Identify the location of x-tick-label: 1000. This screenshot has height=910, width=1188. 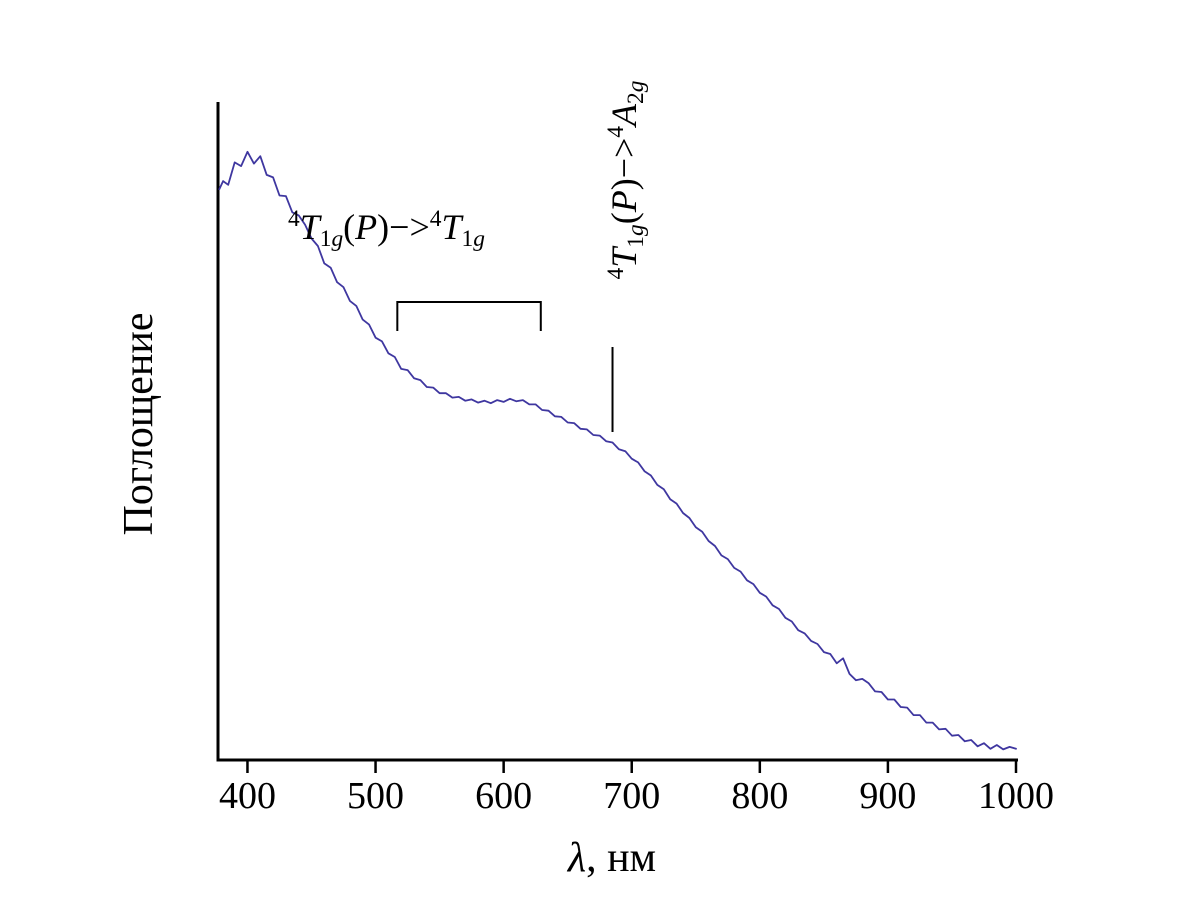
(1016, 796).